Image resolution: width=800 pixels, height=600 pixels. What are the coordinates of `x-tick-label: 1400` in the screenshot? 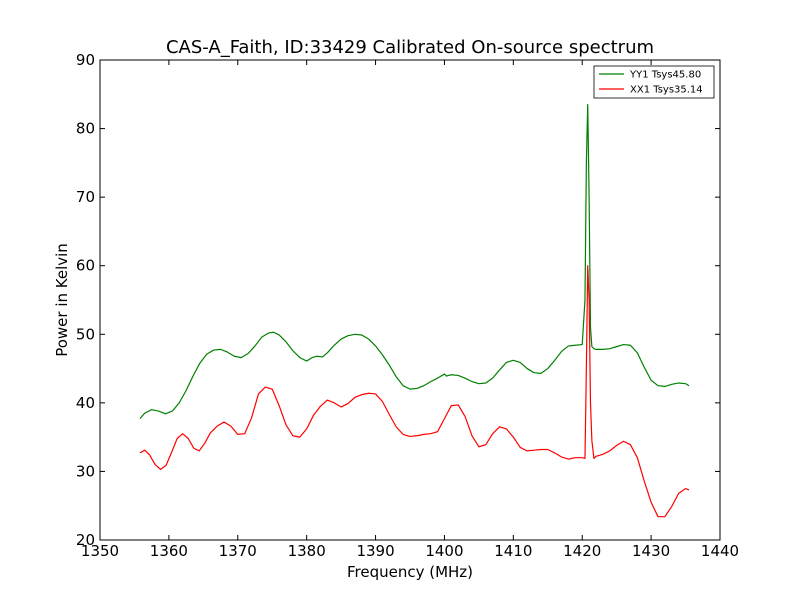 It's located at (444, 551).